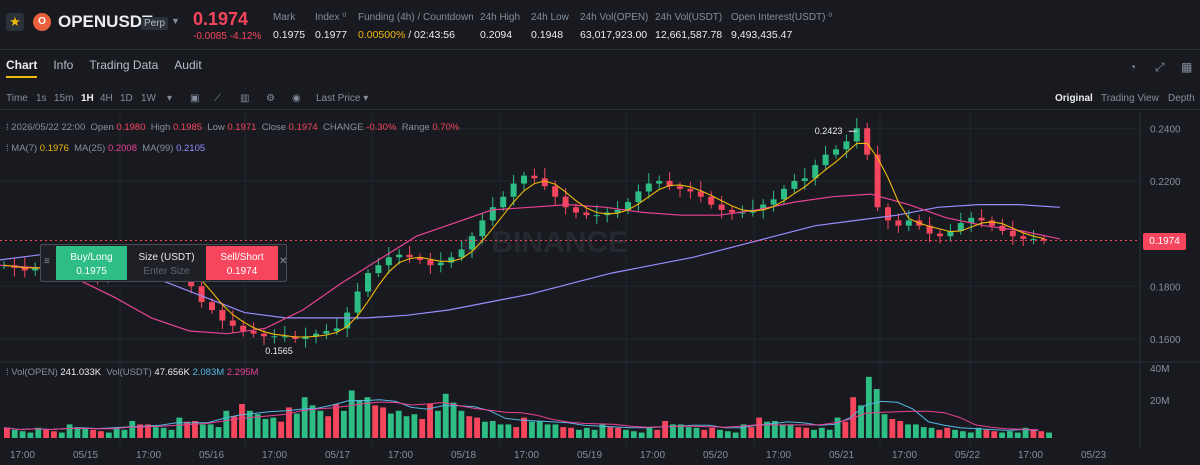 The height and width of the screenshot is (465, 1200). What do you see at coordinates (270, 98) in the screenshot?
I see `settings-icon: ⚙` at bounding box center [270, 98].